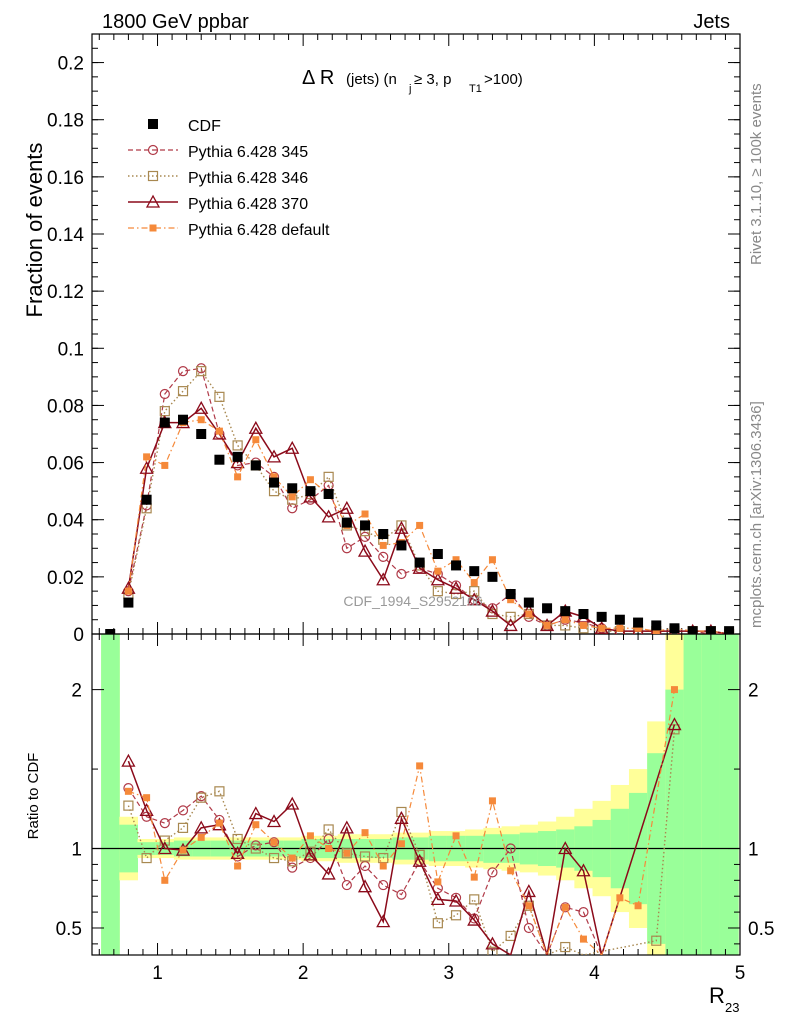 Image resolution: width=786 pixels, height=1024 pixels. What do you see at coordinates (65, 578) in the screenshot?
I see `y-tick-label: 0.02` at bounding box center [65, 578].